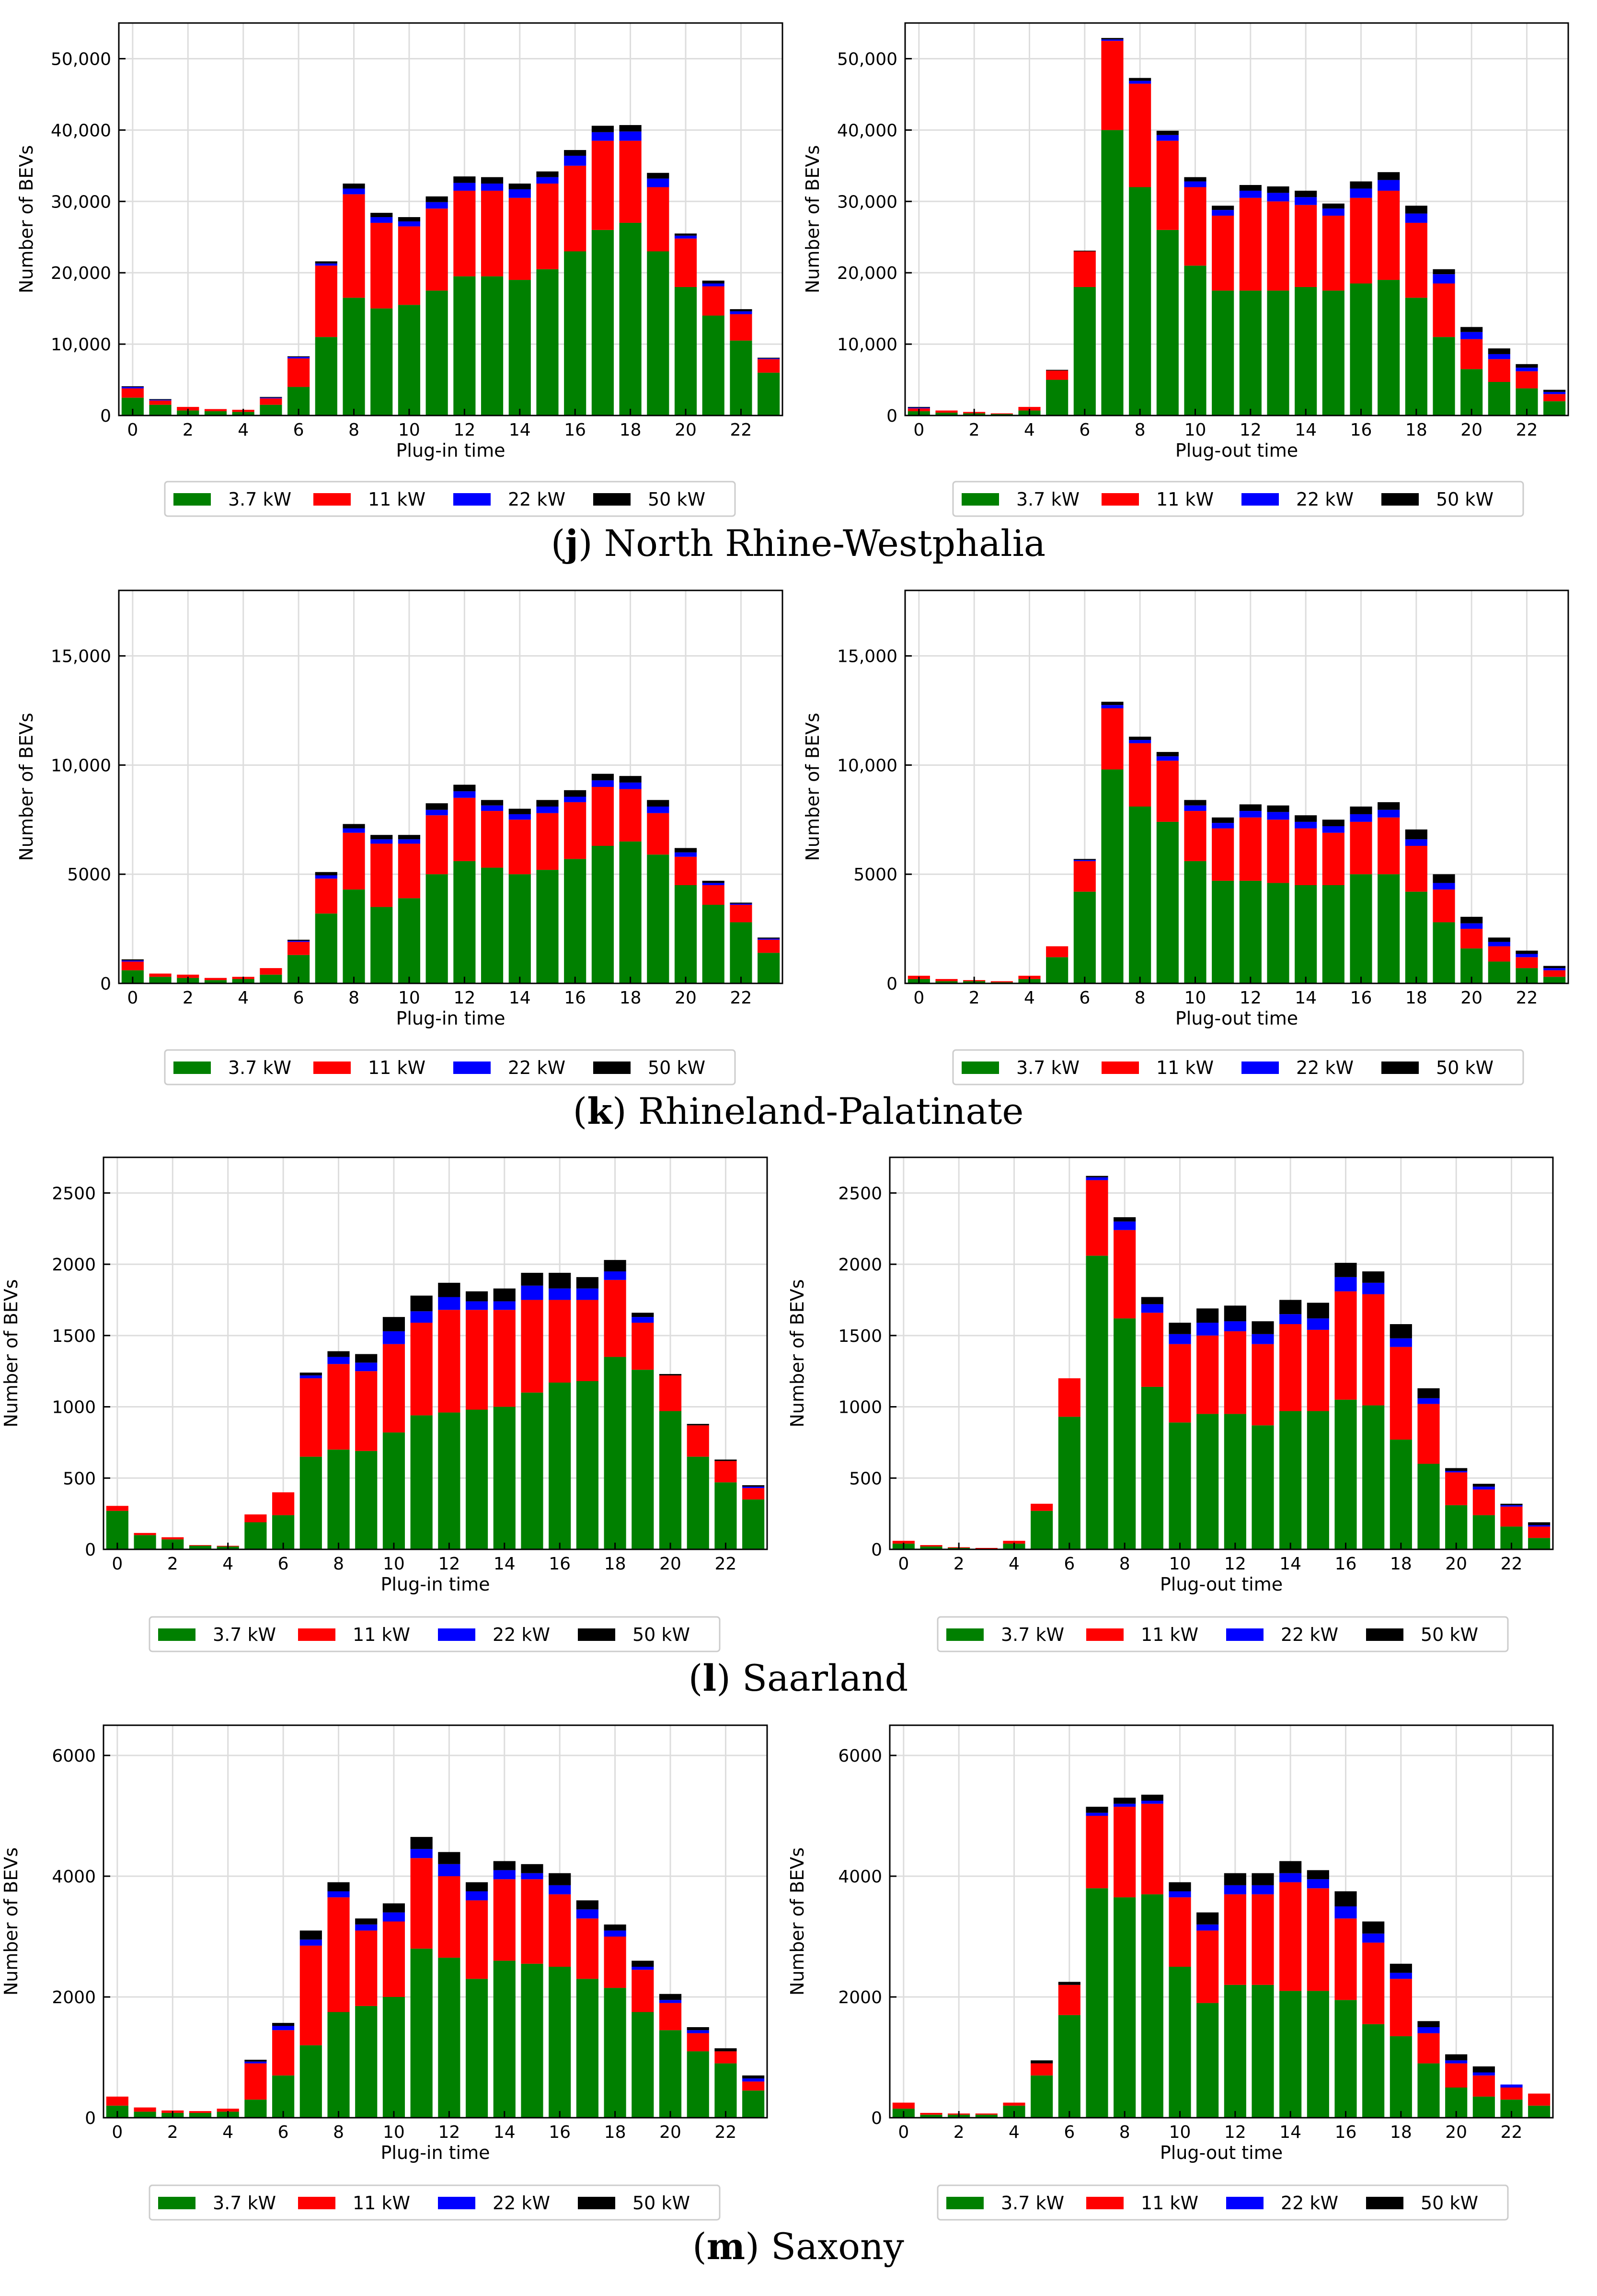 This screenshot has height=2296, width=1597. What do you see at coordinates (1223, 1634) in the screenshot?
I see `legend-frame` at bounding box center [1223, 1634].